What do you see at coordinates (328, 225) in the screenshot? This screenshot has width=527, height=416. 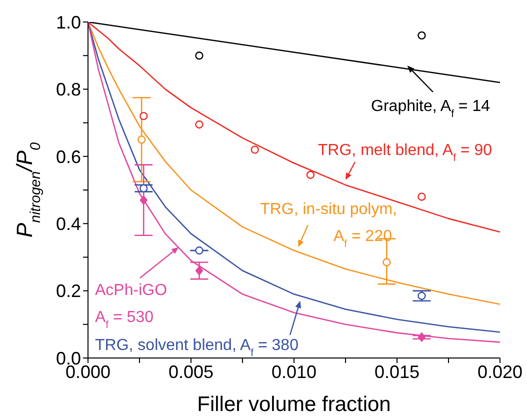 I see `annotation: TRG, in-situ polym, A$_{f}$ = 220` at bounding box center [328, 225].